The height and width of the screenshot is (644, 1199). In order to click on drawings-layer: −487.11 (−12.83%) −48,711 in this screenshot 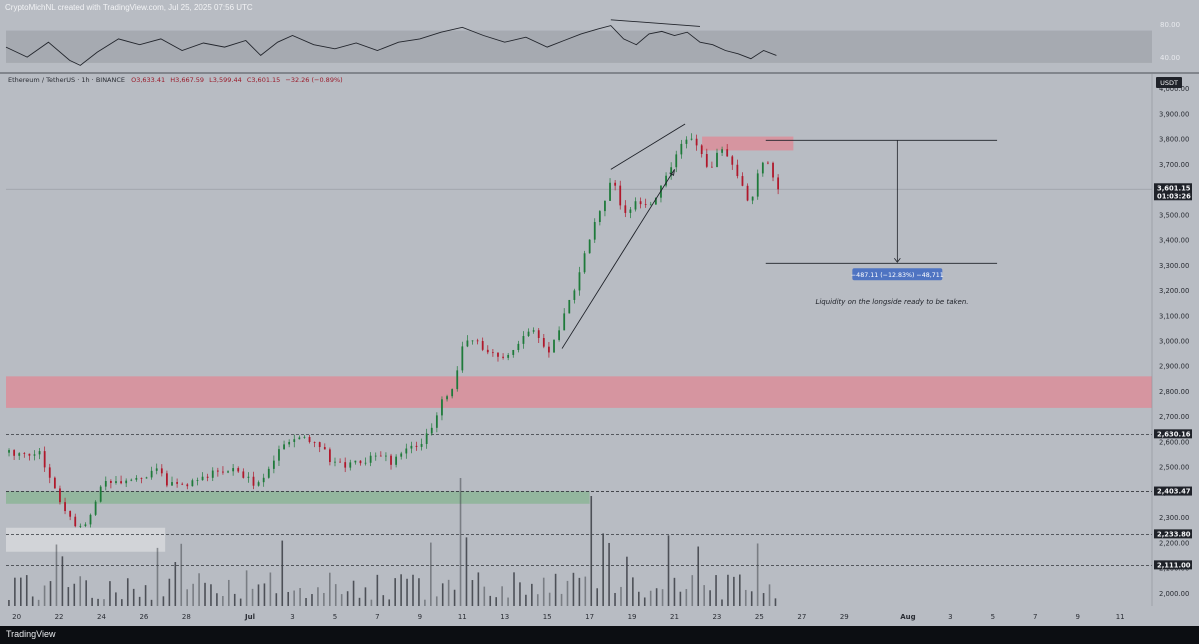, I will do `click(779, 236)`.